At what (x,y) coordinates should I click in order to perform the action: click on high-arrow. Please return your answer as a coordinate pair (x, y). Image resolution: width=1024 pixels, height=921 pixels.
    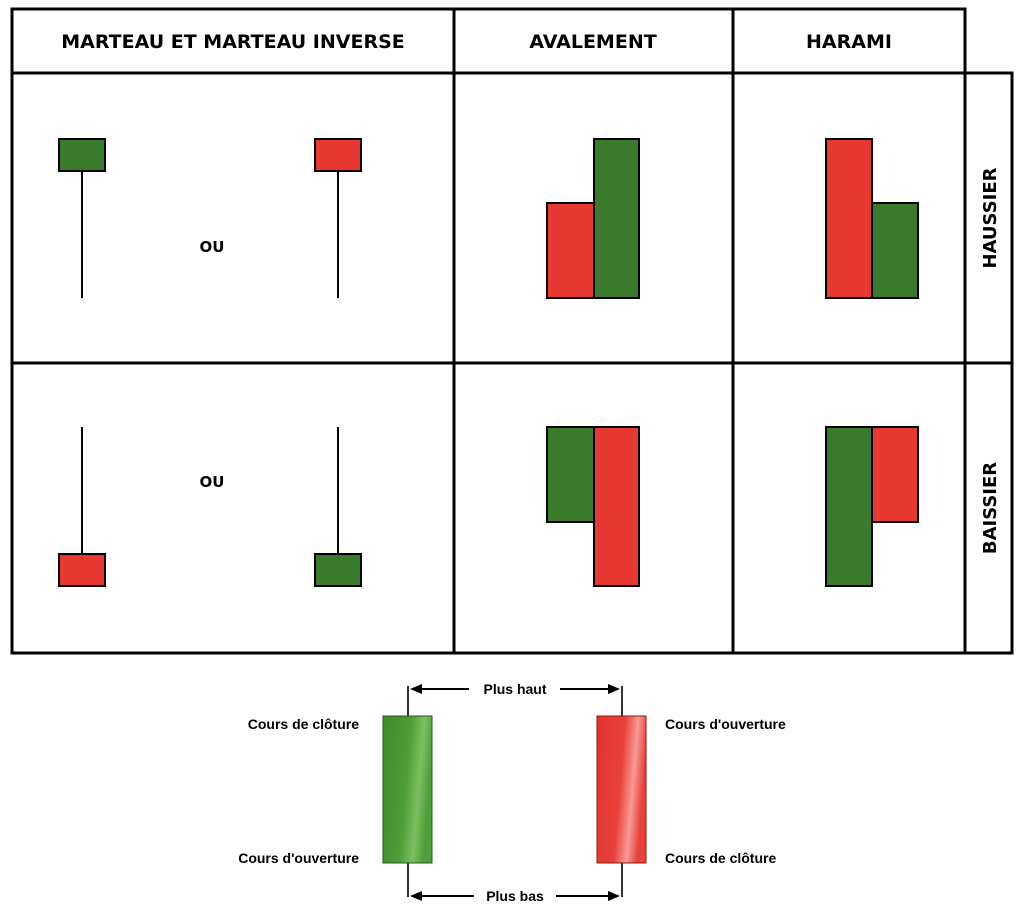
    Looking at the image, I should click on (515, 689).